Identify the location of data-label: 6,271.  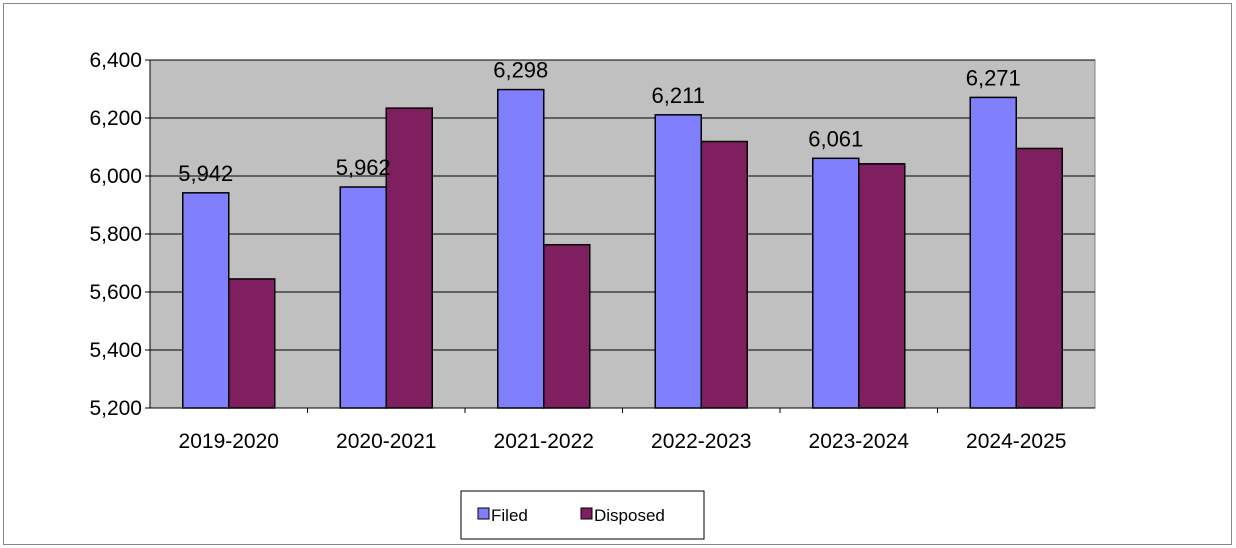
(993, 77).